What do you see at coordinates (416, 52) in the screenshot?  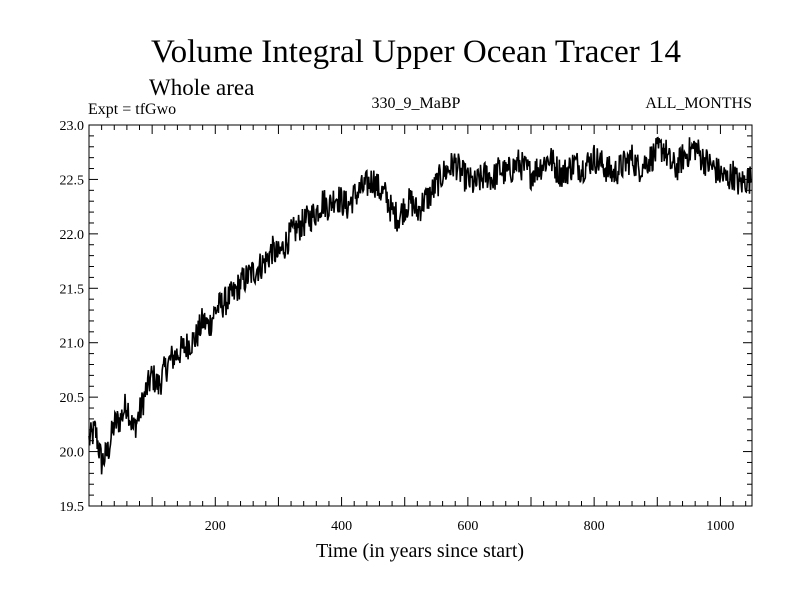 I see `chart-title: Volume Integral Upper Ocean Tracer 14` at bounding box center [416, 52].